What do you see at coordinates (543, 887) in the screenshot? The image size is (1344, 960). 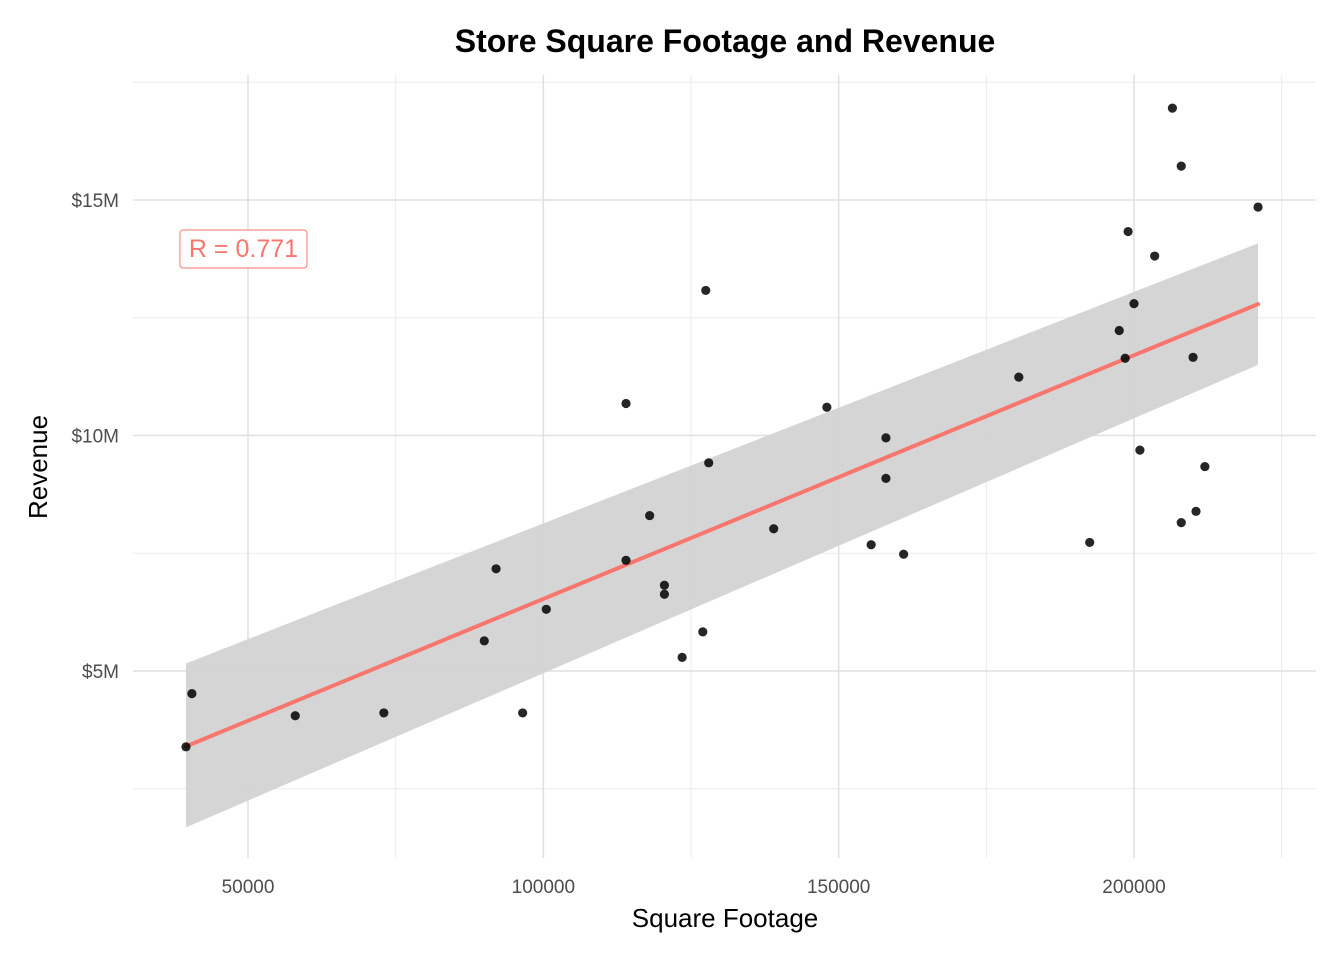 I see `x-tick-label: 100000` at bounding box center [543, 887].